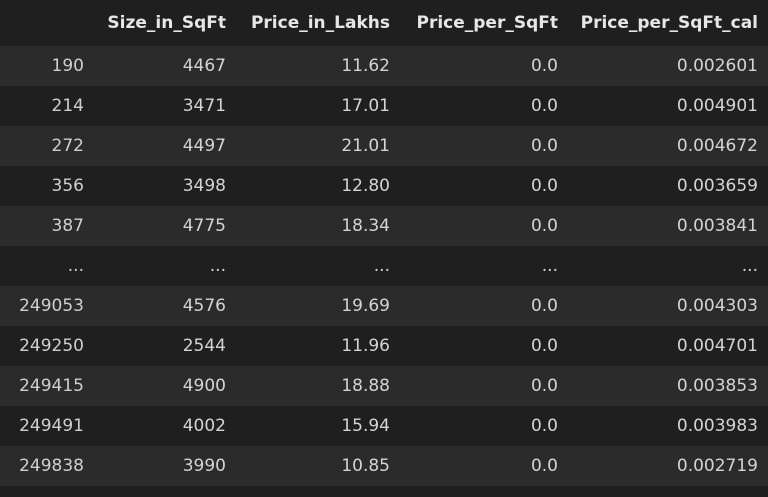 The height and width of the screenshot is (497, 768). What do you see at coordinates (204, 146) in the screenshot?
I see `cell-size-in-sqft: 4497` at bounding box center [204, 146].